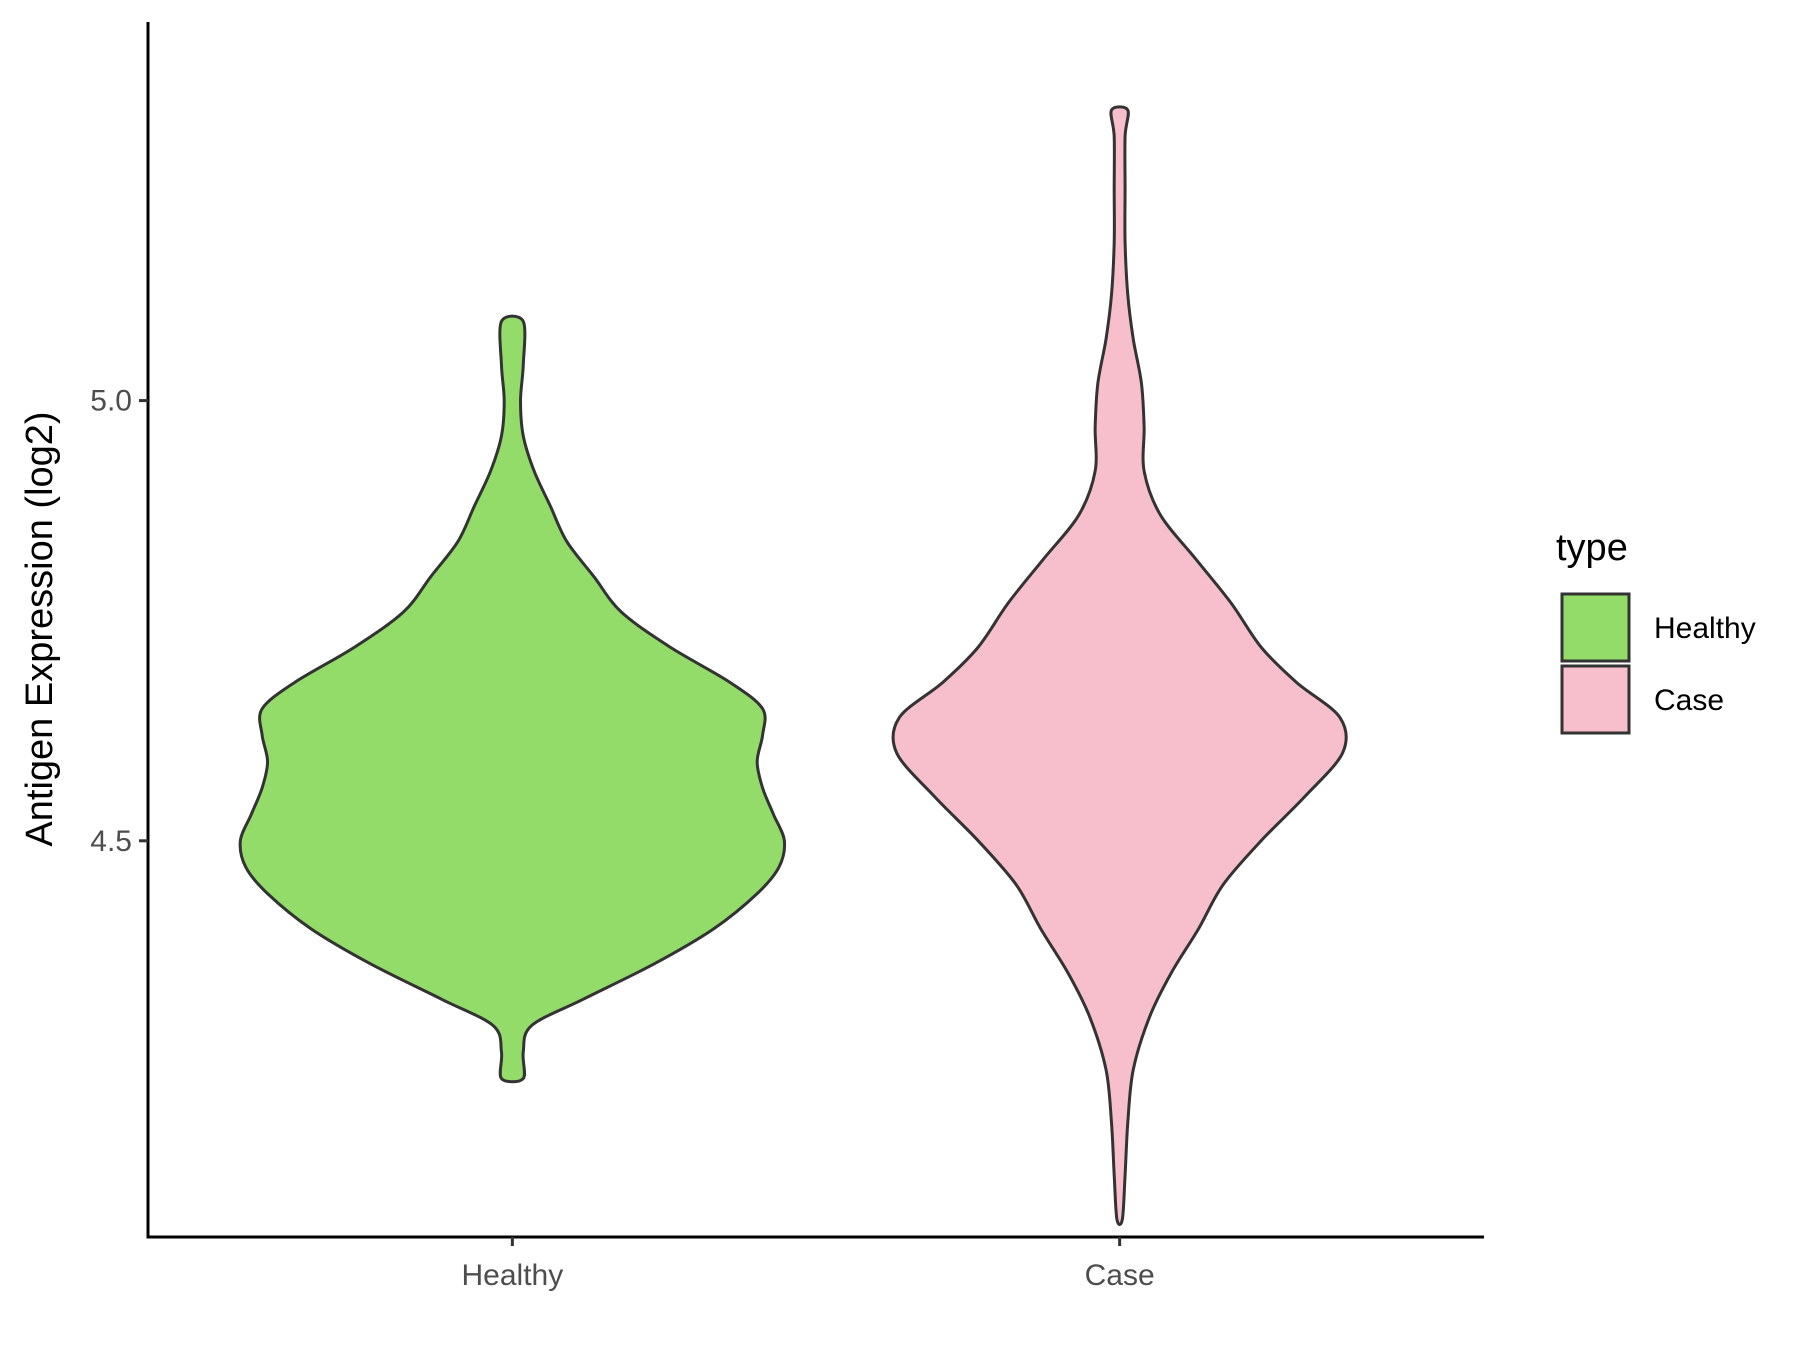 This screenshot has height=1350, width=1800. Describe the element at coordinates (1595, 627) in the screenshot. I see `legend-key-healthy` at that location.